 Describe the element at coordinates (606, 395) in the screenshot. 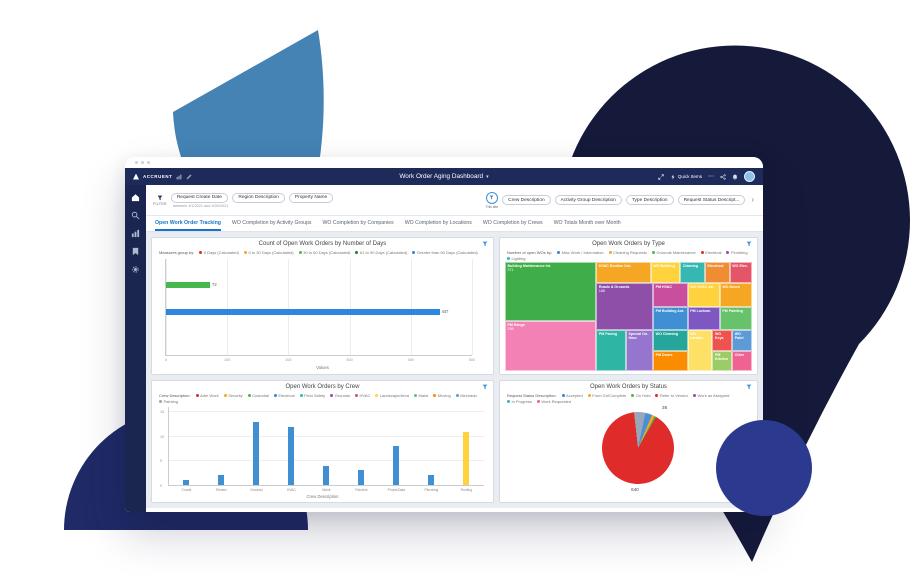

I see `legend-item: From Go/Complete` at that location.